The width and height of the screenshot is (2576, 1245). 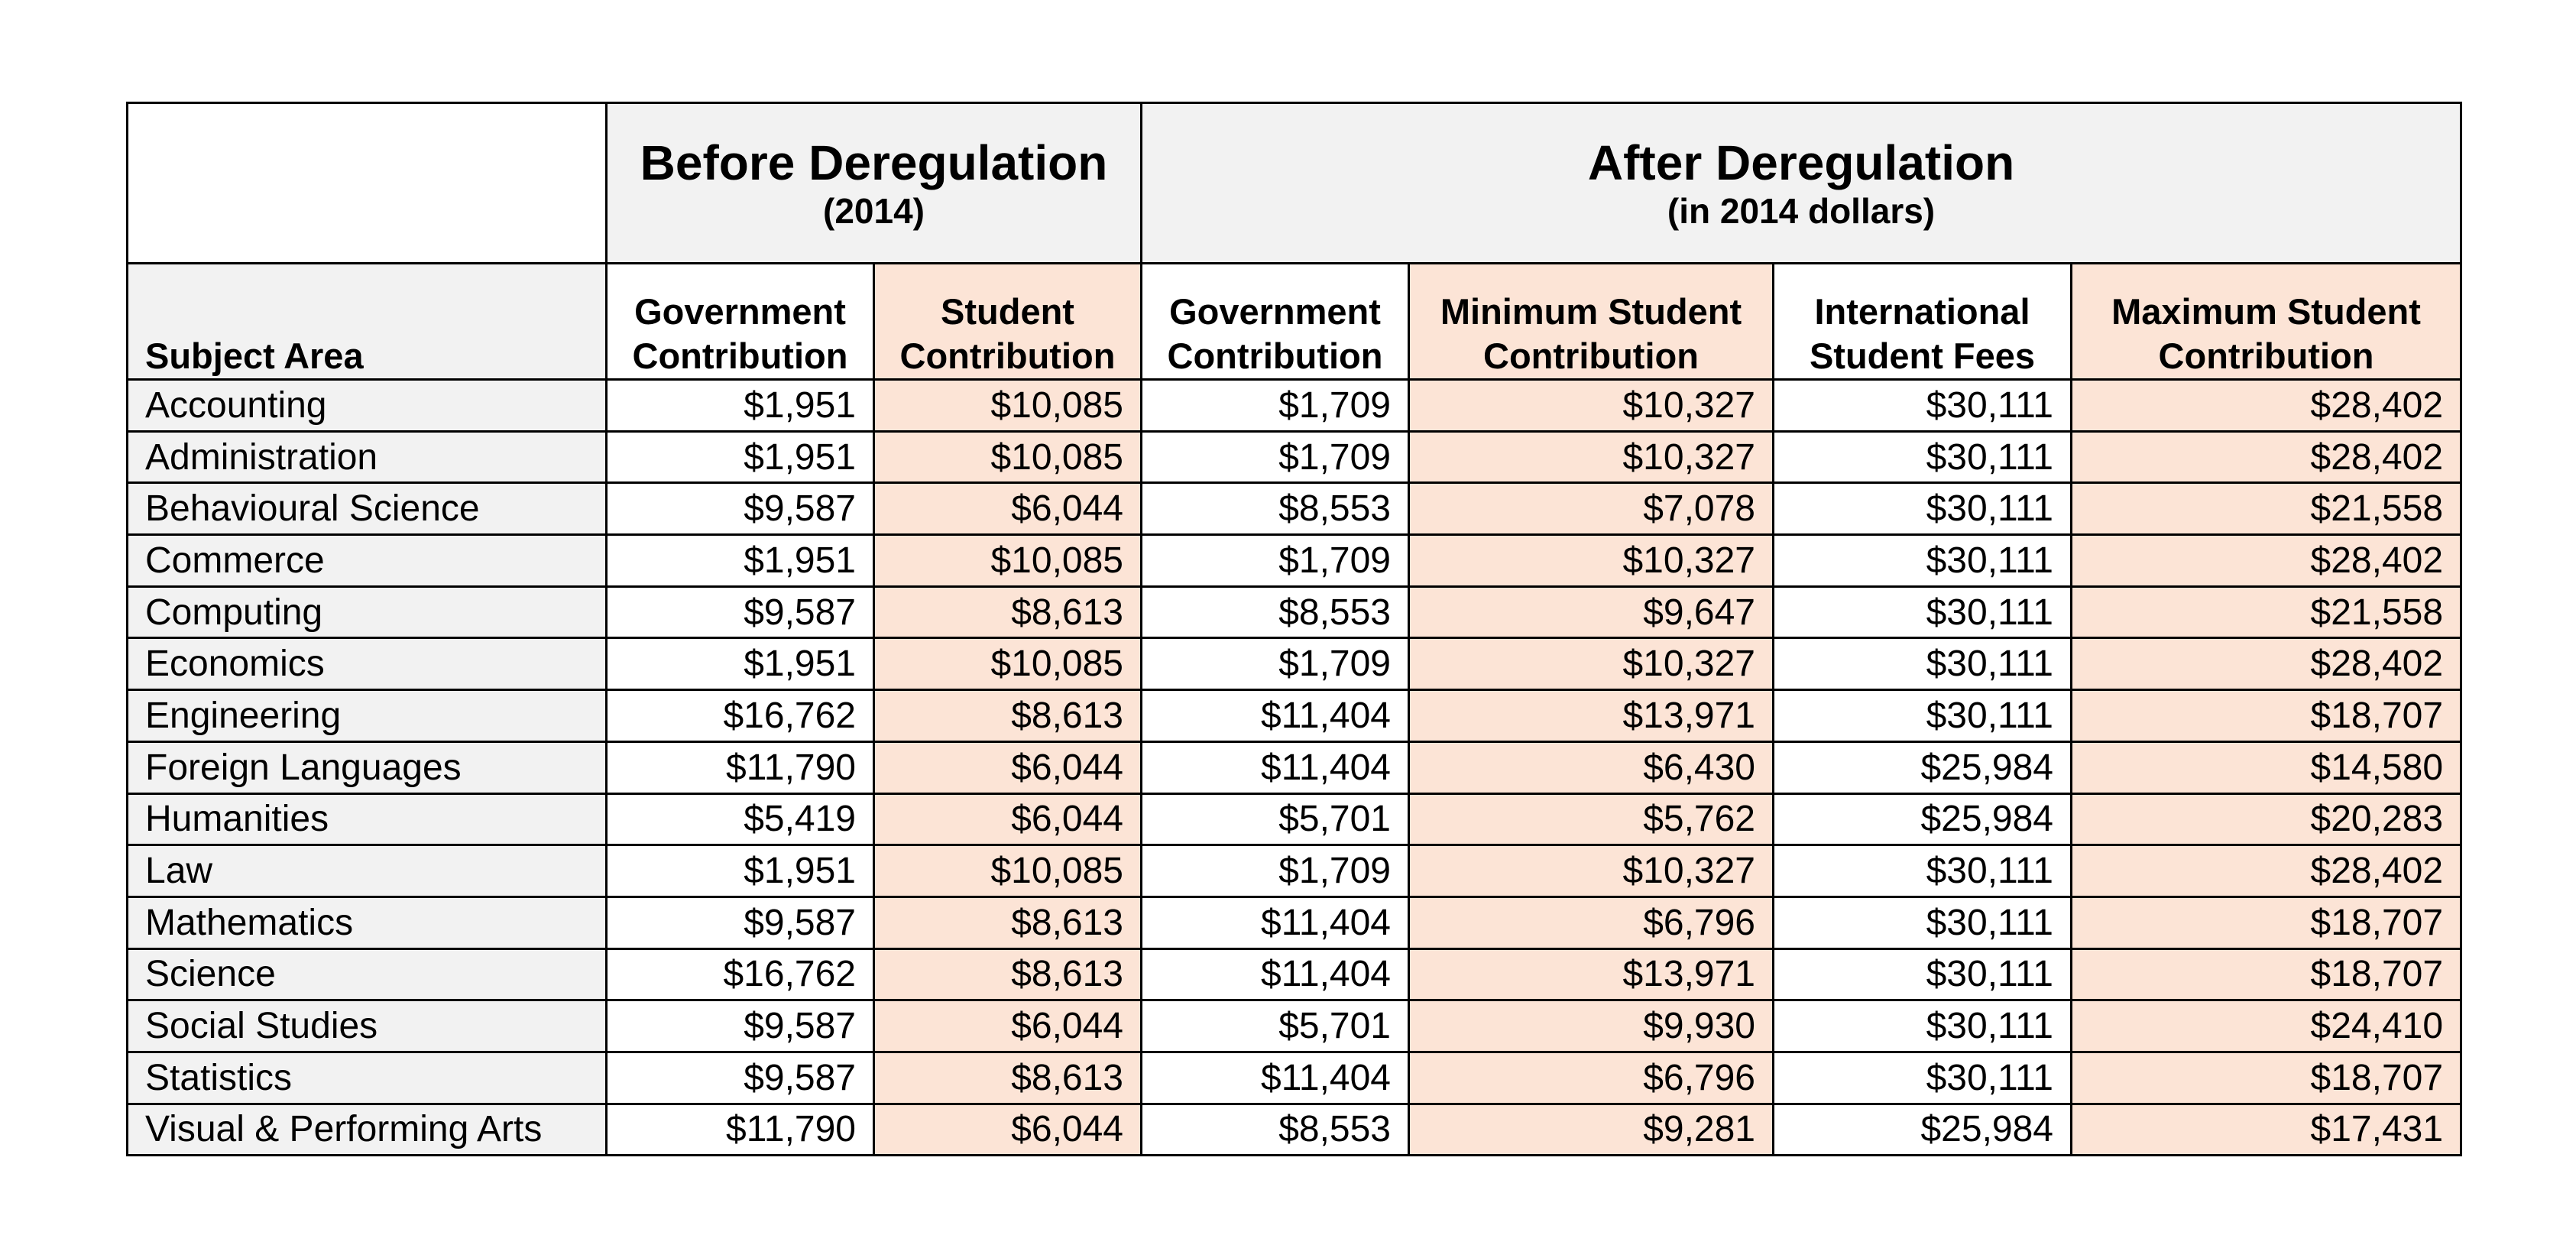 I want to click on minimum-student-cell: $9,647, so click(x=1591, y=612).